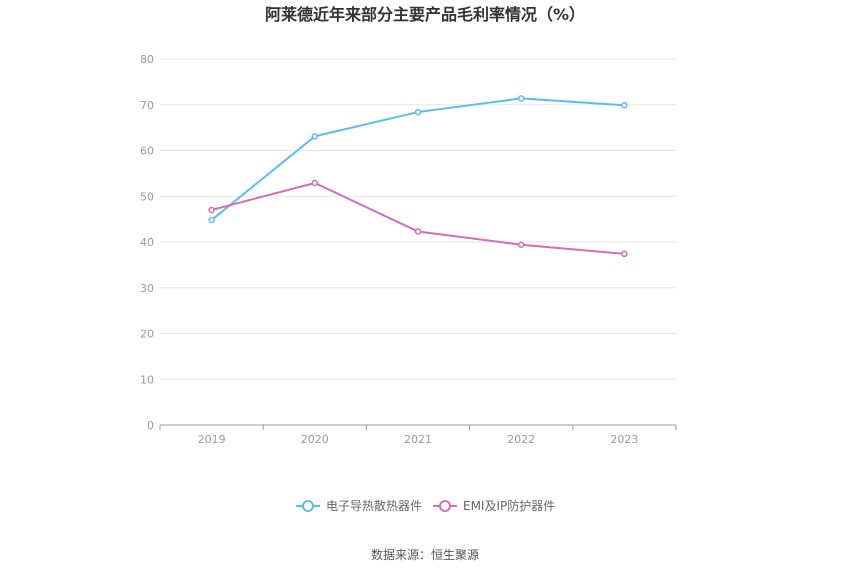 This screenshot has width=850, height=575. What do you see at coordinates (315, 439) in the screenshot?
I see `x-tick-label: 2020` at bounding box center [315, 439].